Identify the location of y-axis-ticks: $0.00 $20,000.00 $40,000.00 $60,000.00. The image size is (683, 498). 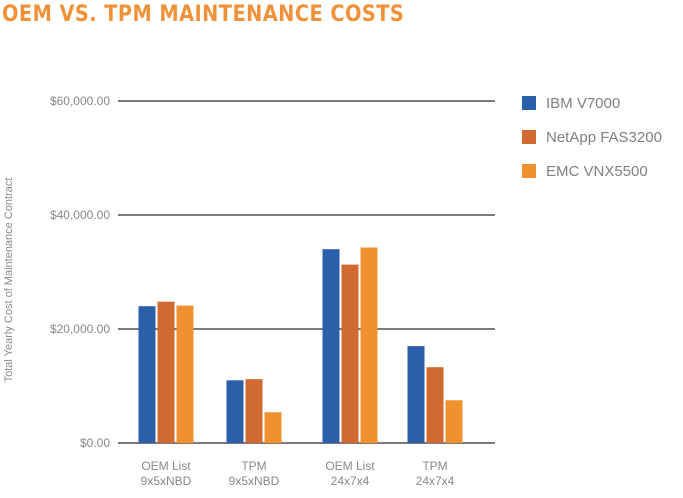
(80, 272).